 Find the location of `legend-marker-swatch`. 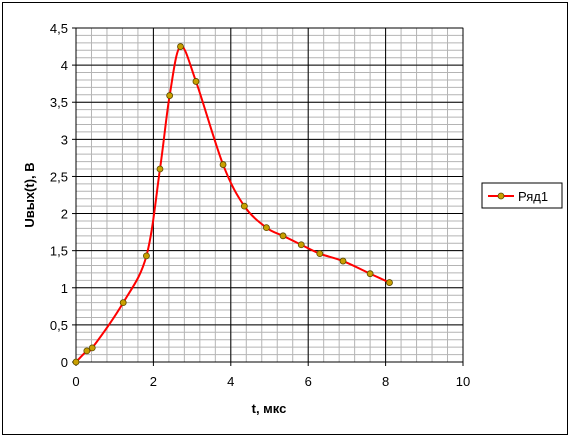

legend-marker-swatch is located at coordinates (501, 196).